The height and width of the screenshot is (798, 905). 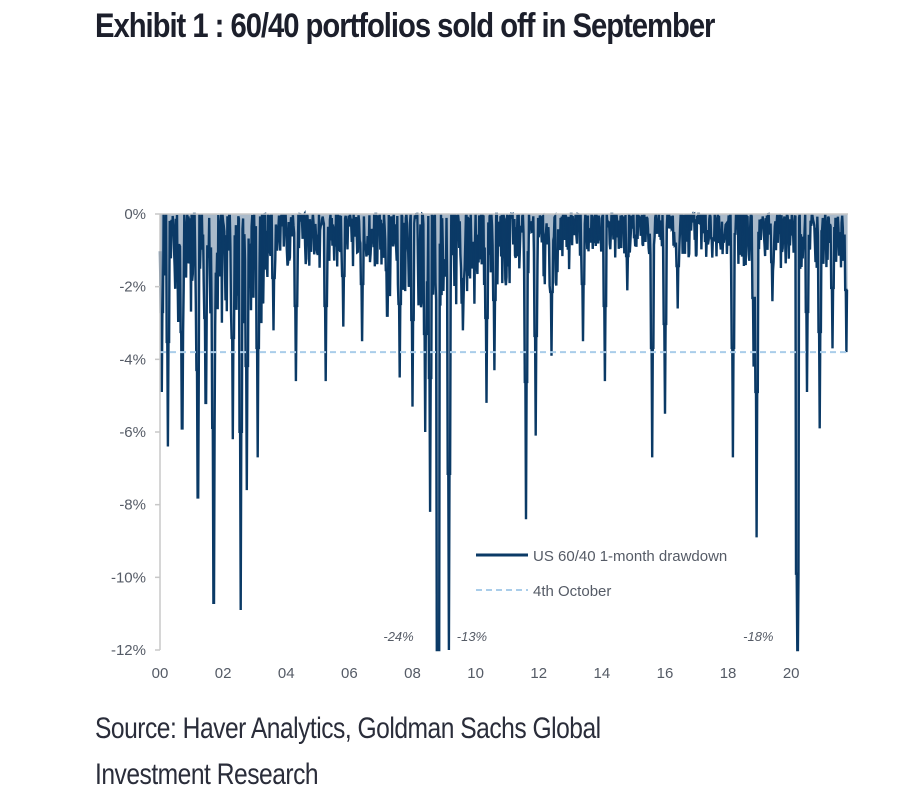 I want to click on x-tick-label: 10, so click(x=475, y=673).